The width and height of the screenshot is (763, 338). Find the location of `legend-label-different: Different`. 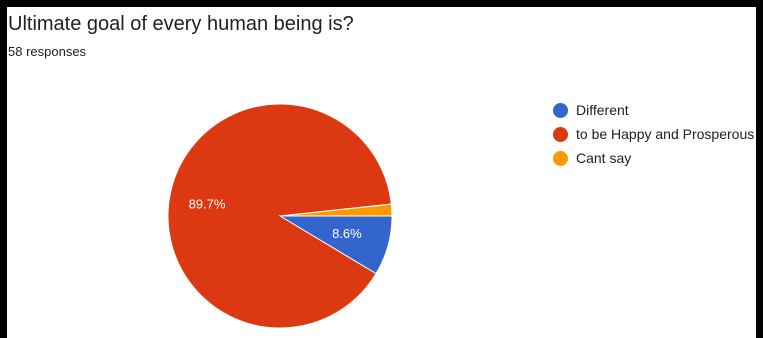

legend-label-different: Different is located at coordinates (602, 110).